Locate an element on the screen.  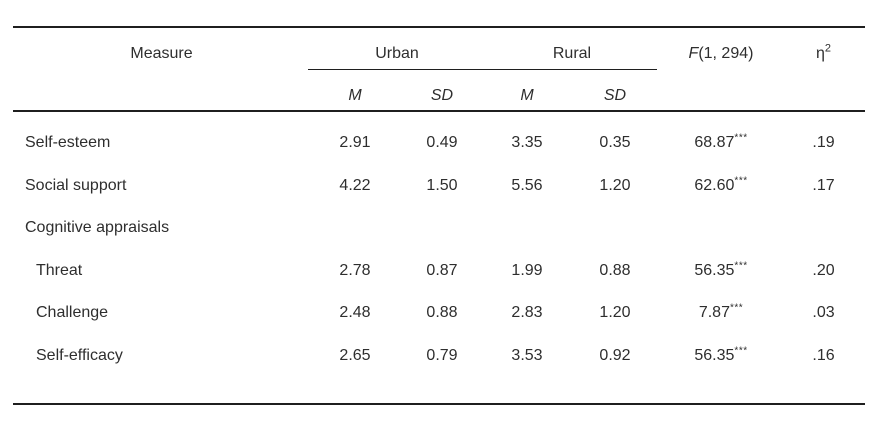
group-spanner-rule is located at coordinates (482, 69).